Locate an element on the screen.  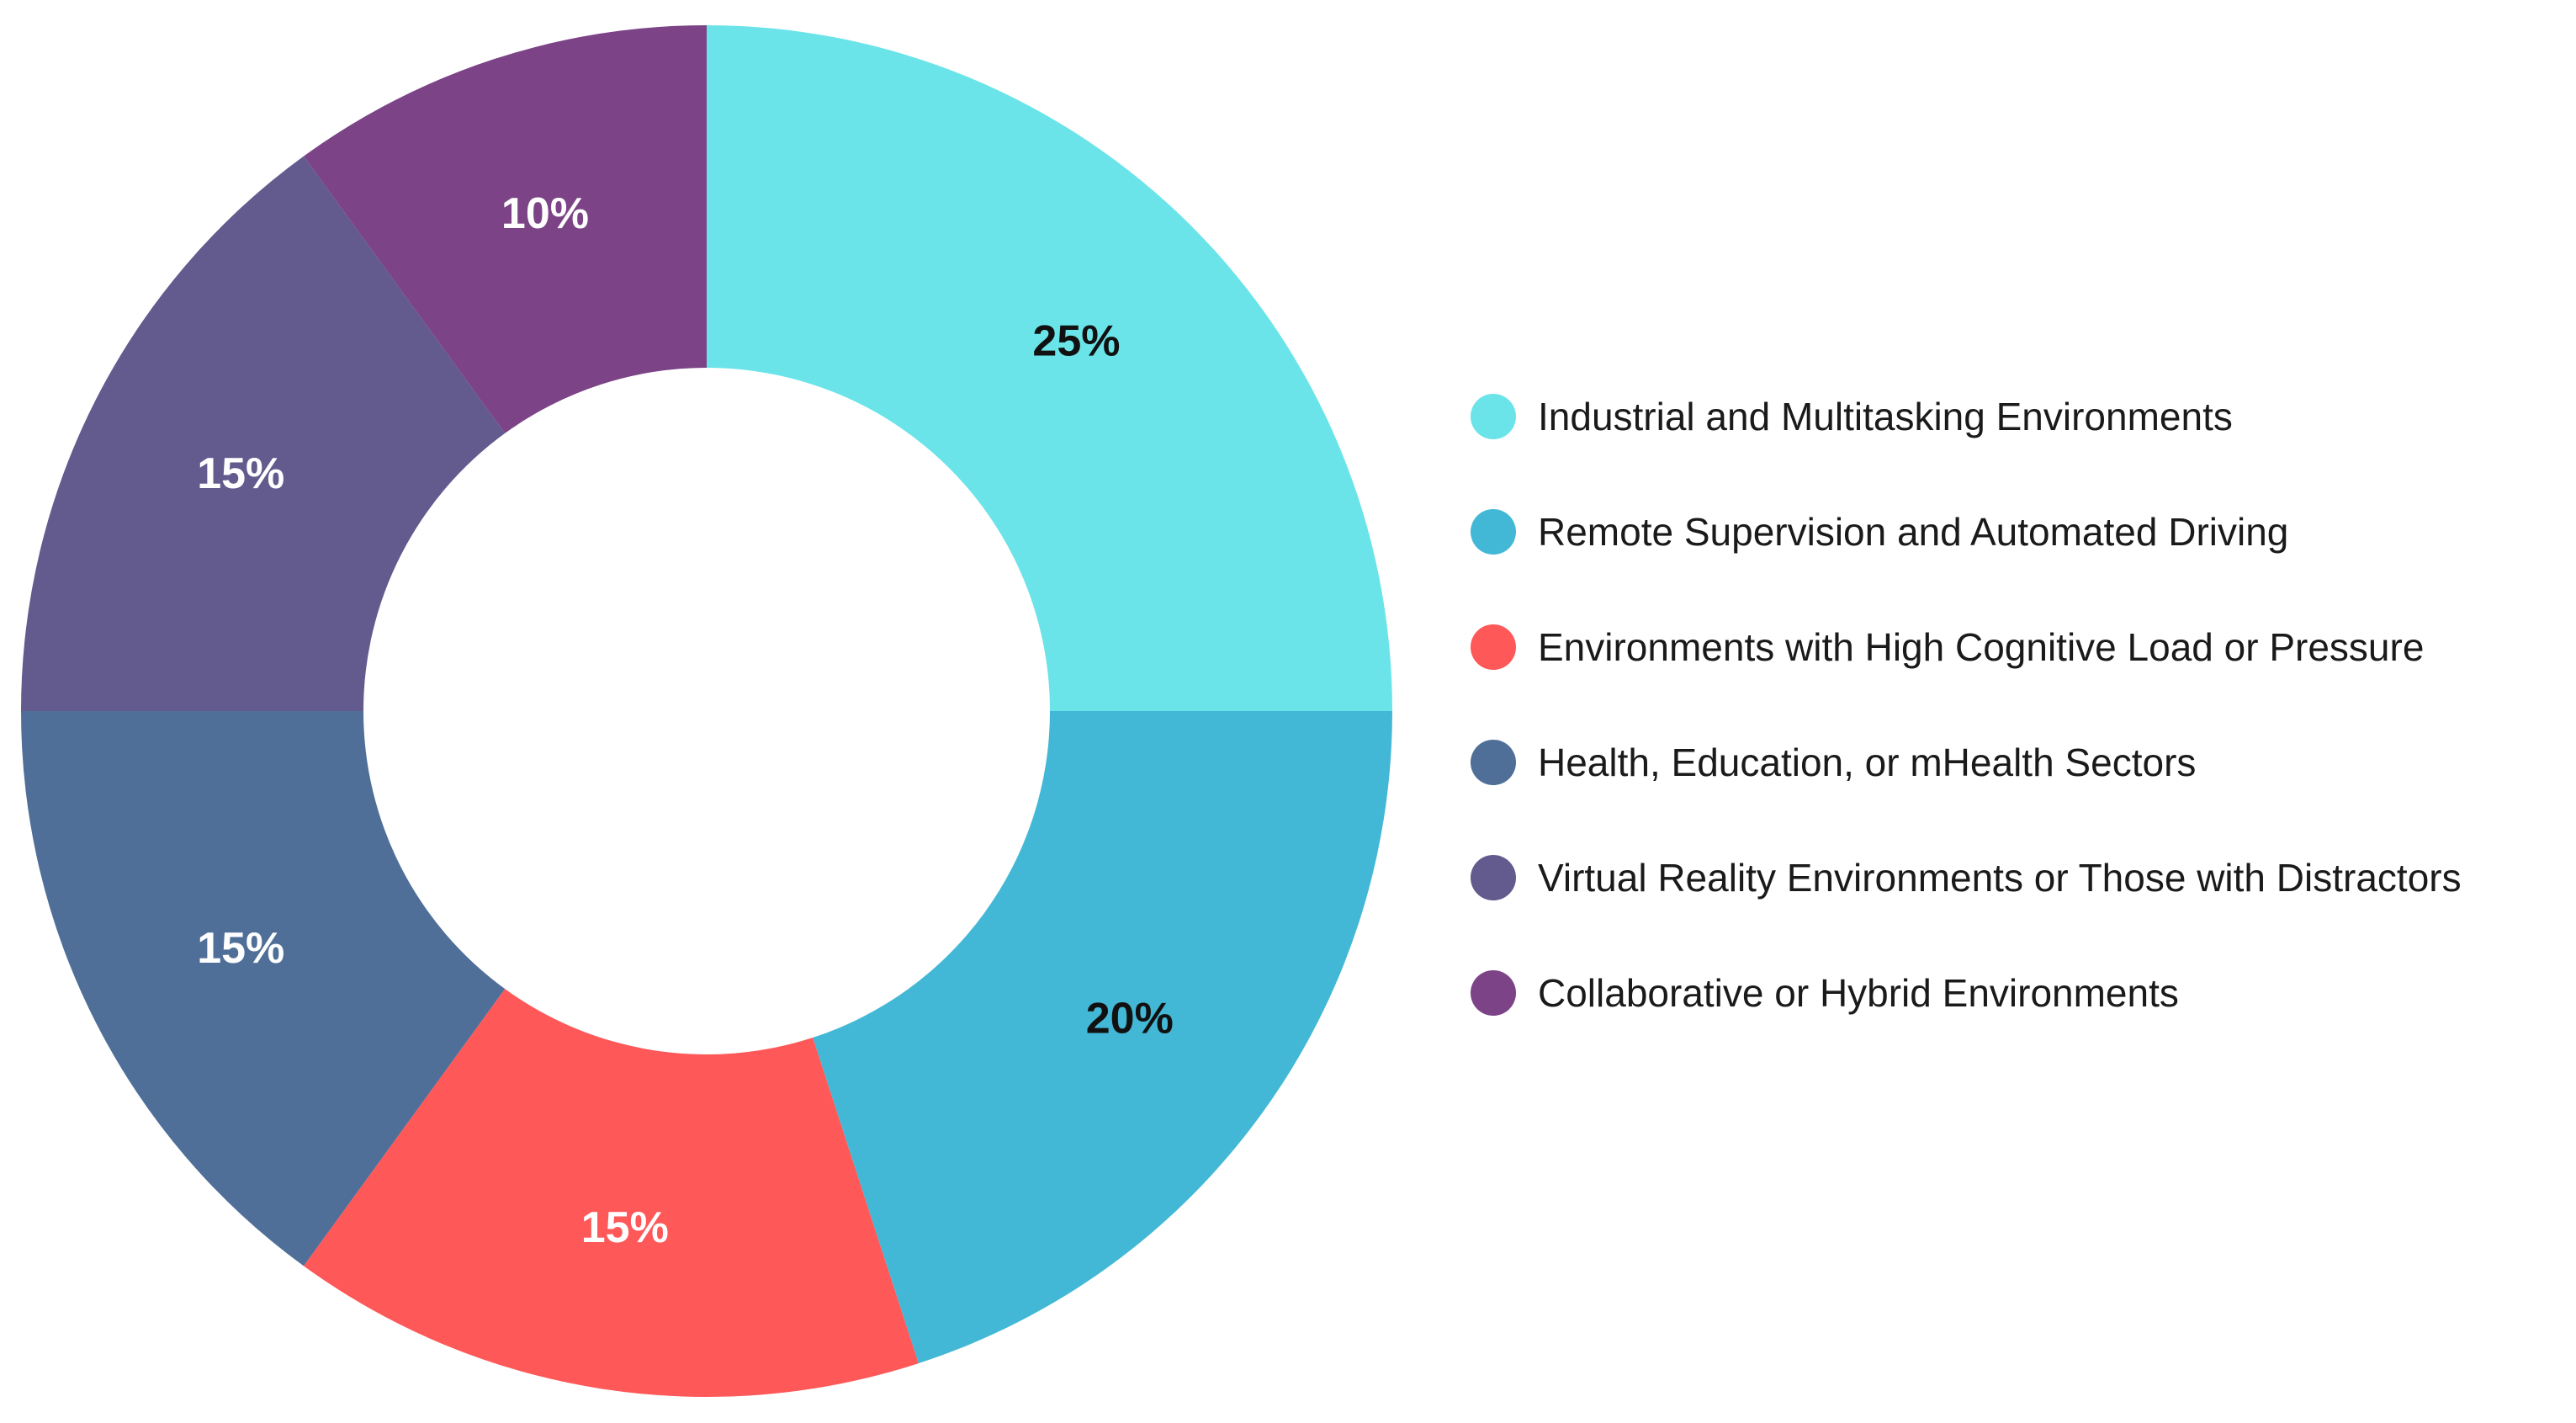
legend-label: Remote Supervision and Automated Driving is located at coordinates (1913, 532).